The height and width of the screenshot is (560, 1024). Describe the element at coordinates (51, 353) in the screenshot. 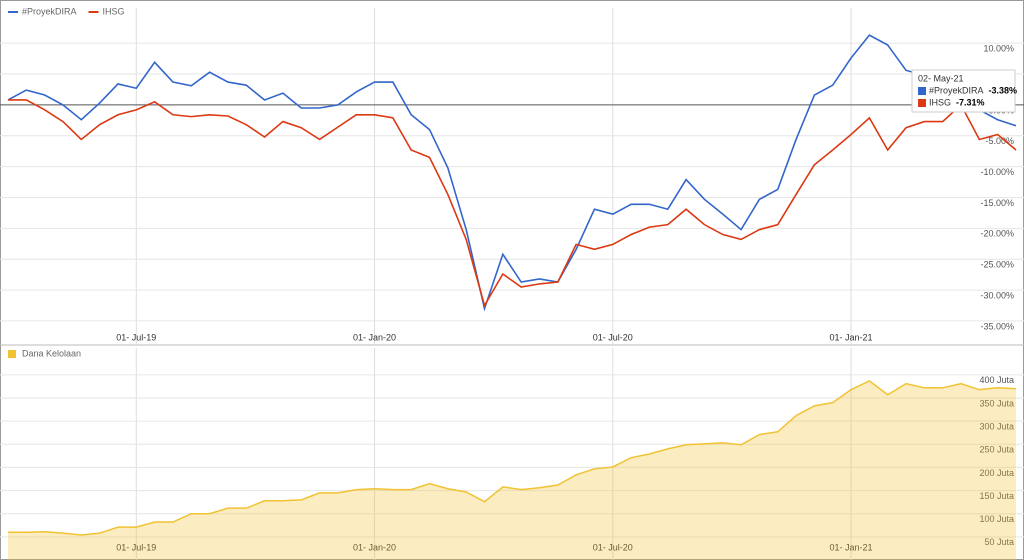

I see `legend-label: Dana Kelolaan` at that location.